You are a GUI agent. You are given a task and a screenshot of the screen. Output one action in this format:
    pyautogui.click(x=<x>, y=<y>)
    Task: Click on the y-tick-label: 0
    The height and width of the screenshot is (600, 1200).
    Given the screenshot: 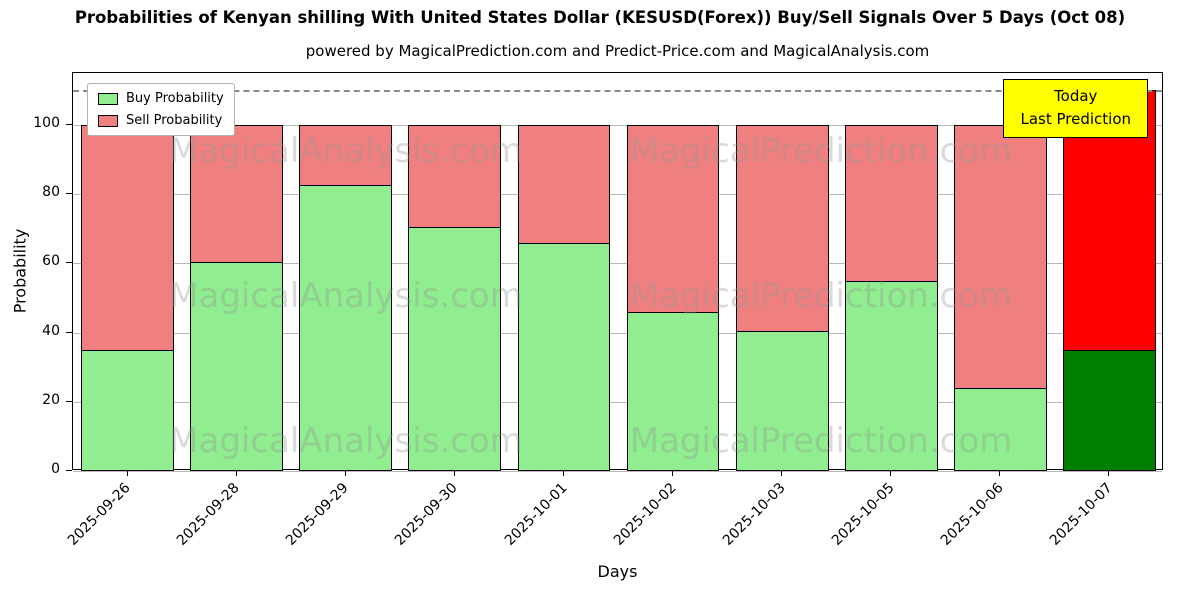 What is the action you would take?
    pyautogui.click(x=55, y=469)
    